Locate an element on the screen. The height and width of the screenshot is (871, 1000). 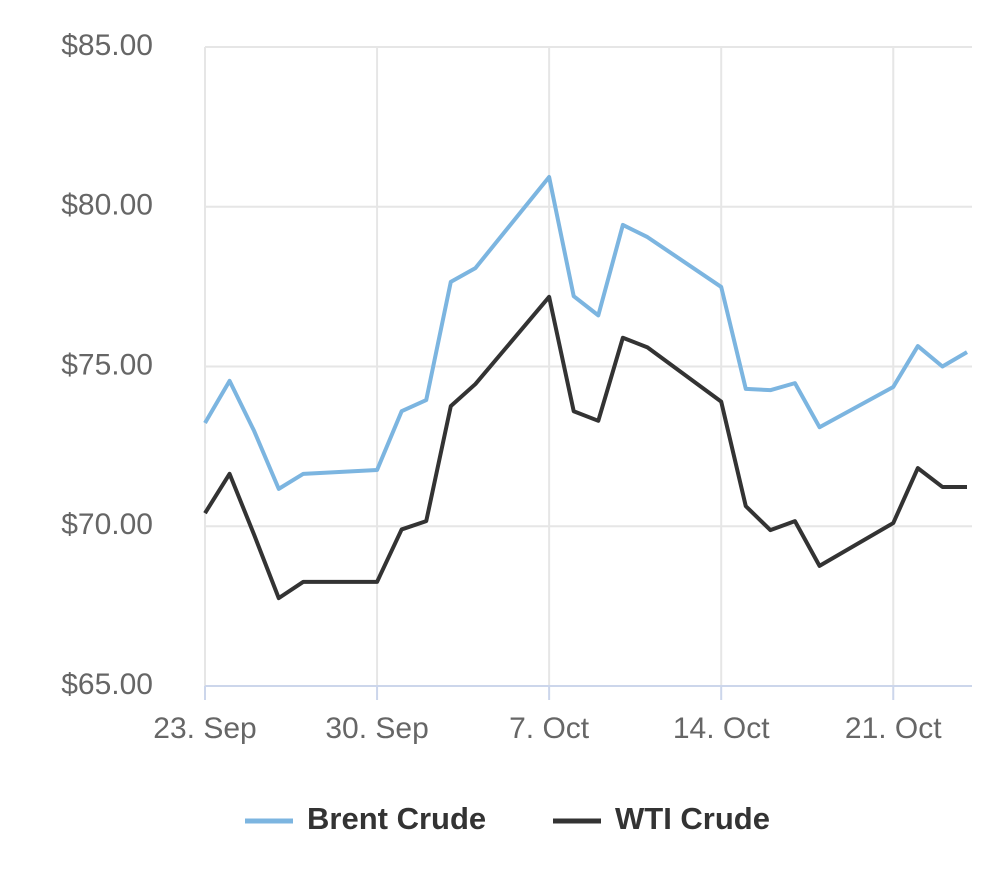
x-tick-label: 23. Sep is located at coordinates (204, 728).